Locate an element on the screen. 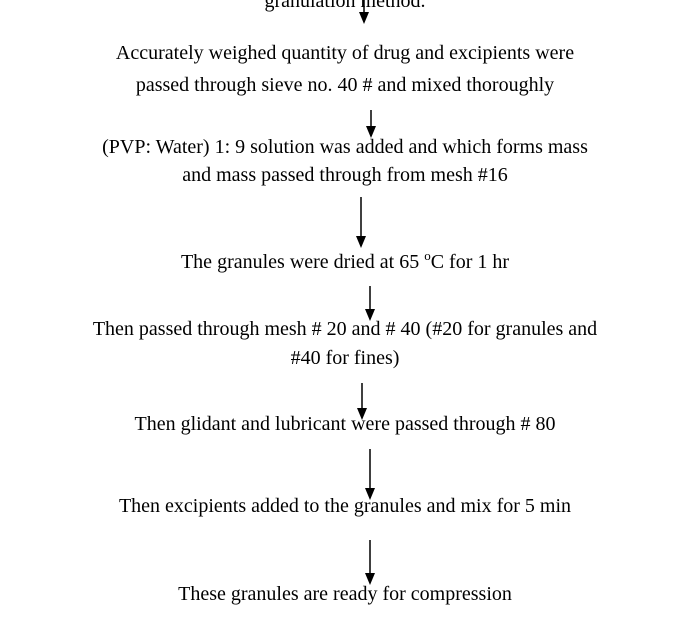 The width and height of the screenshot is (691, 622). text-part: C for 1 hr is located at coordinates (470, 262).